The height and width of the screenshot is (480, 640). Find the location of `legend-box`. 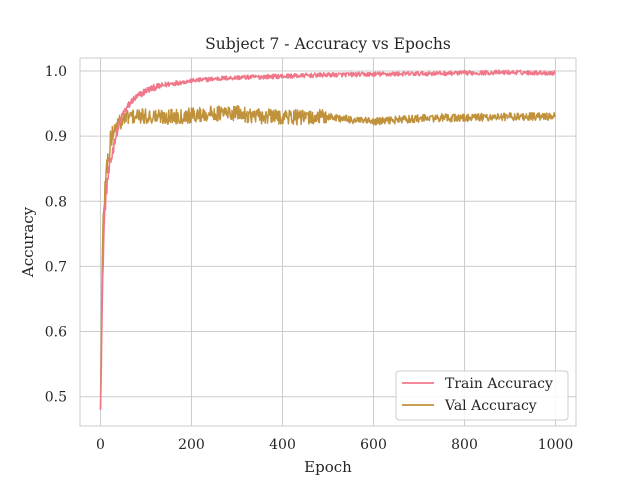

legend-box is located at coordinates (482, 395).